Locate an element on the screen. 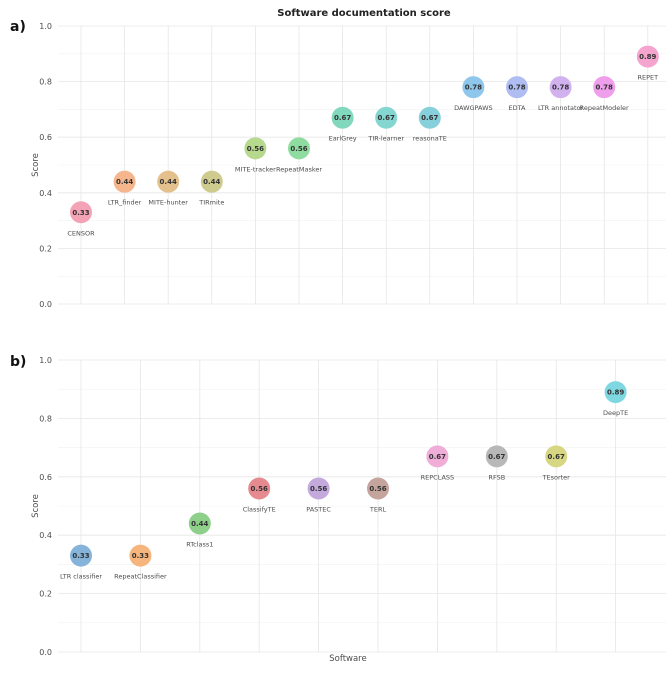  panel-a-point-name-label: RepeatModeler is located at coordinates (604, 108).